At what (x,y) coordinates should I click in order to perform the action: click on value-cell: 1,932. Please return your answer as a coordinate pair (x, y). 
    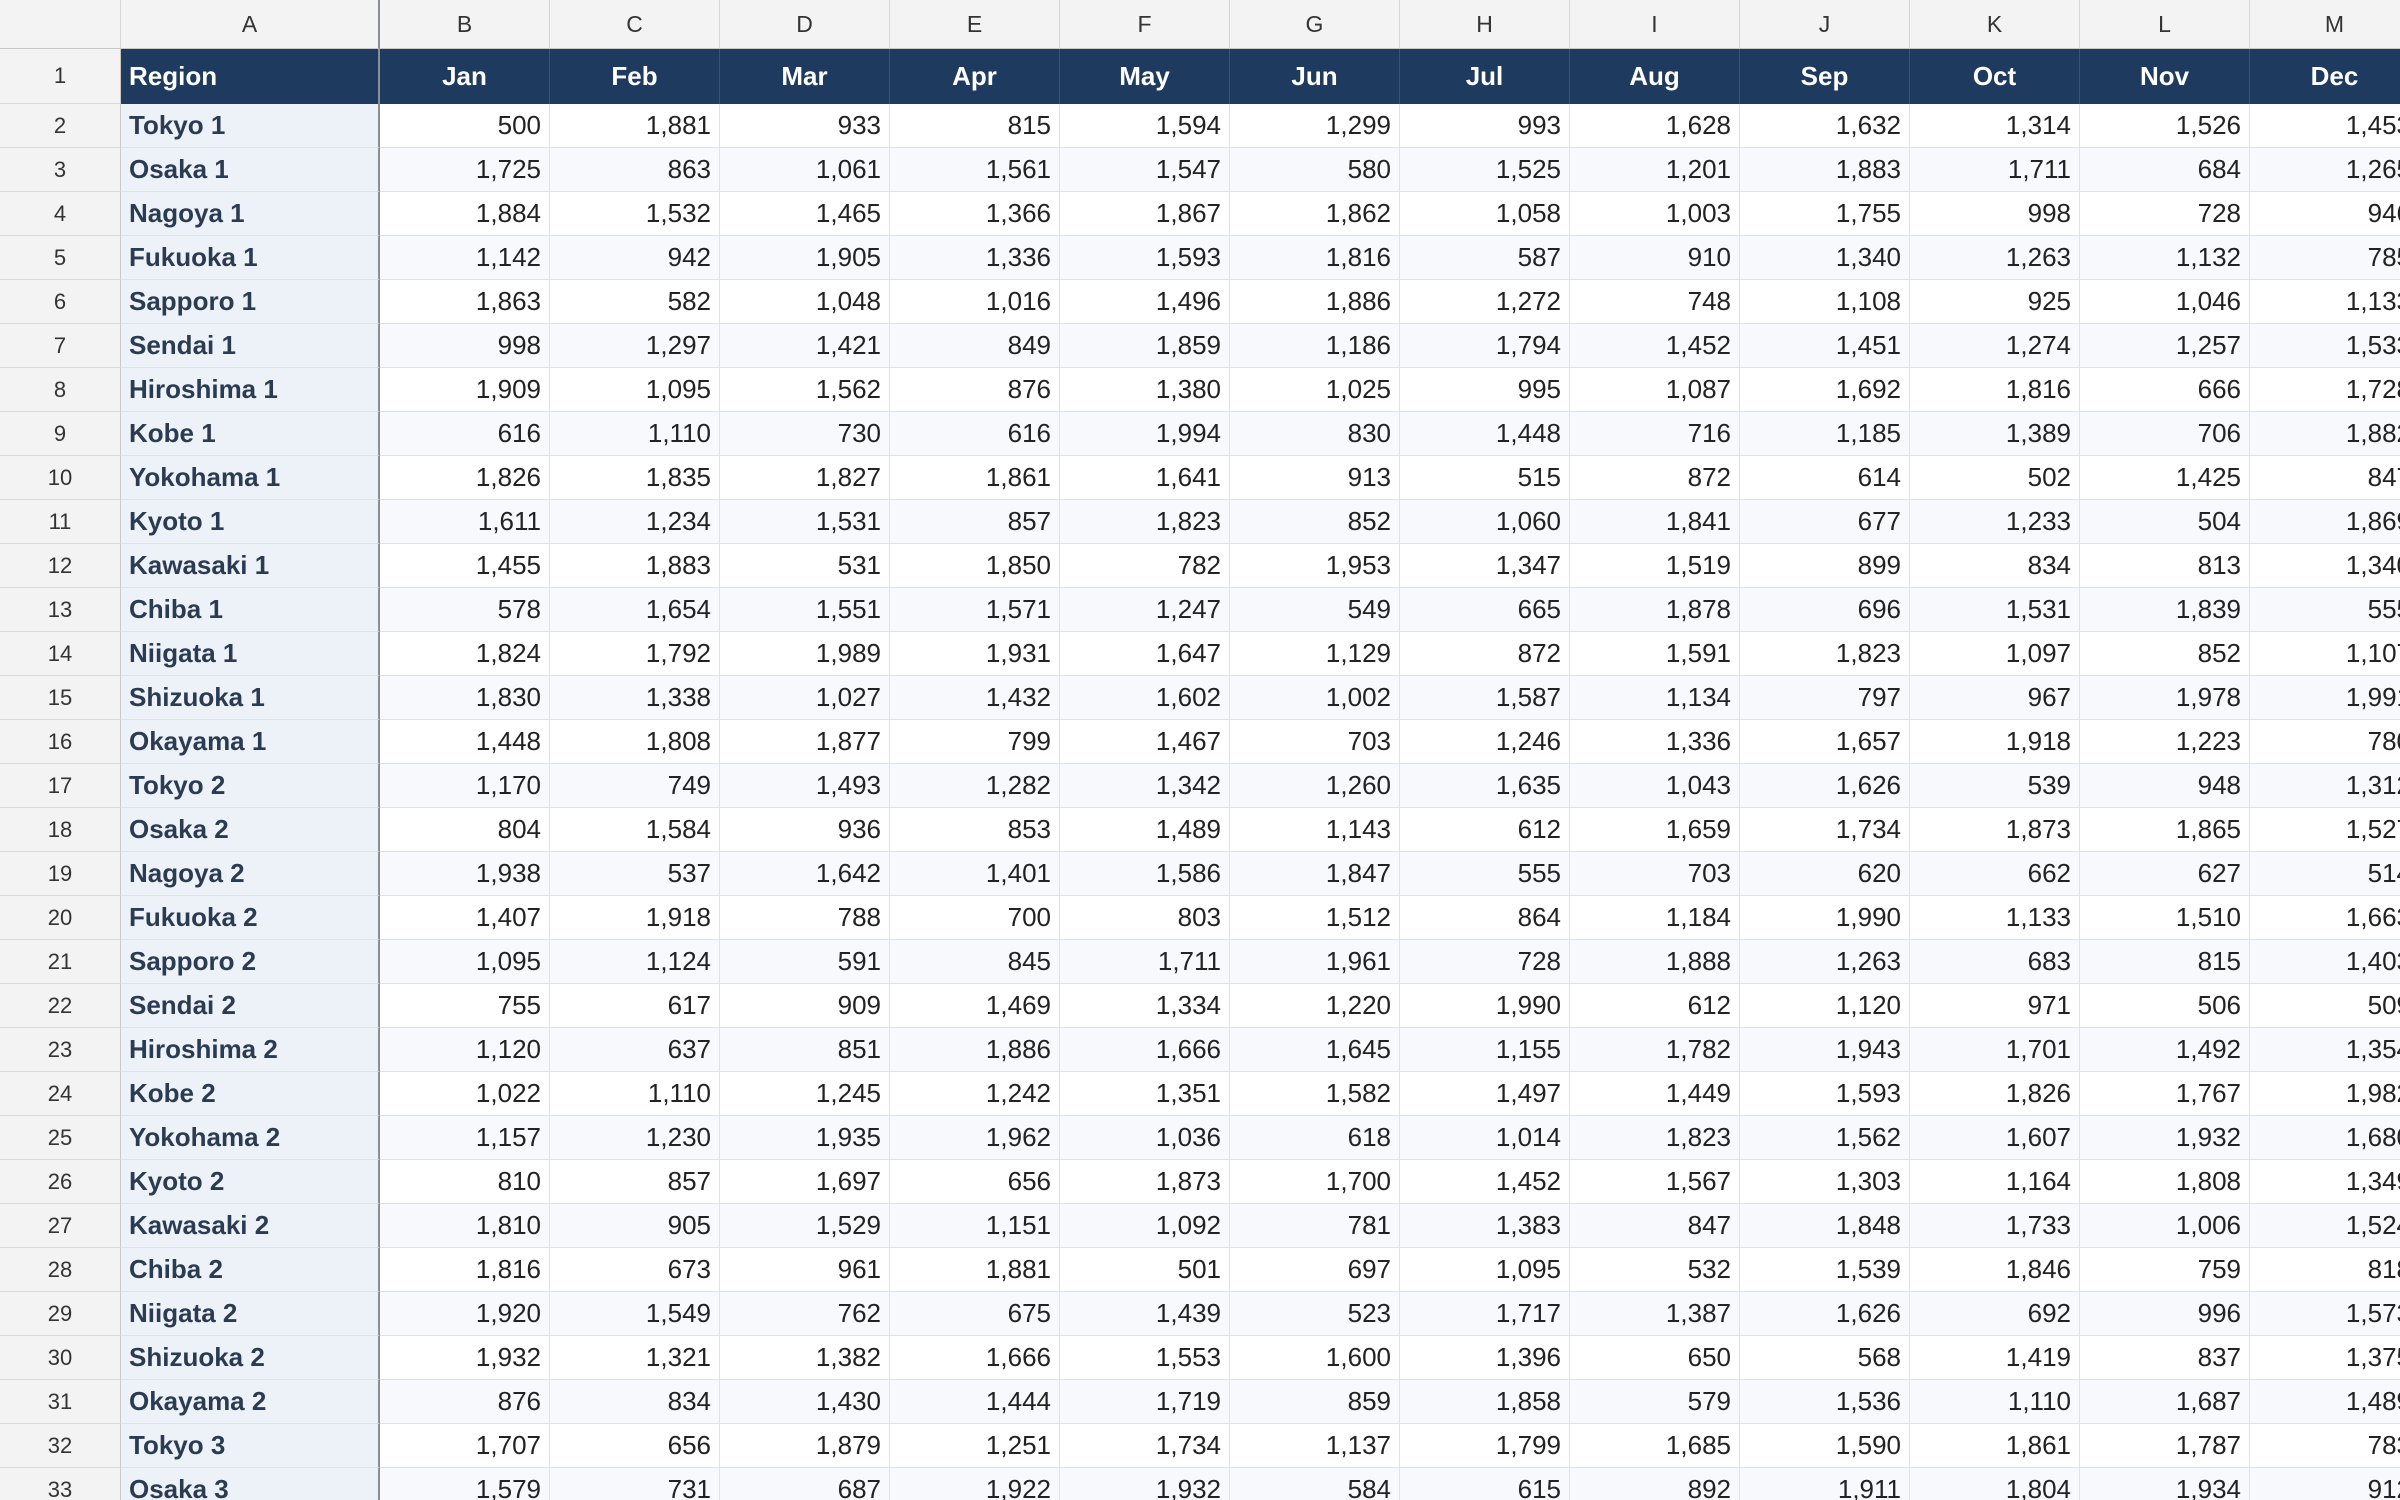
    Looking at the image, I should click on (2165, 1138).